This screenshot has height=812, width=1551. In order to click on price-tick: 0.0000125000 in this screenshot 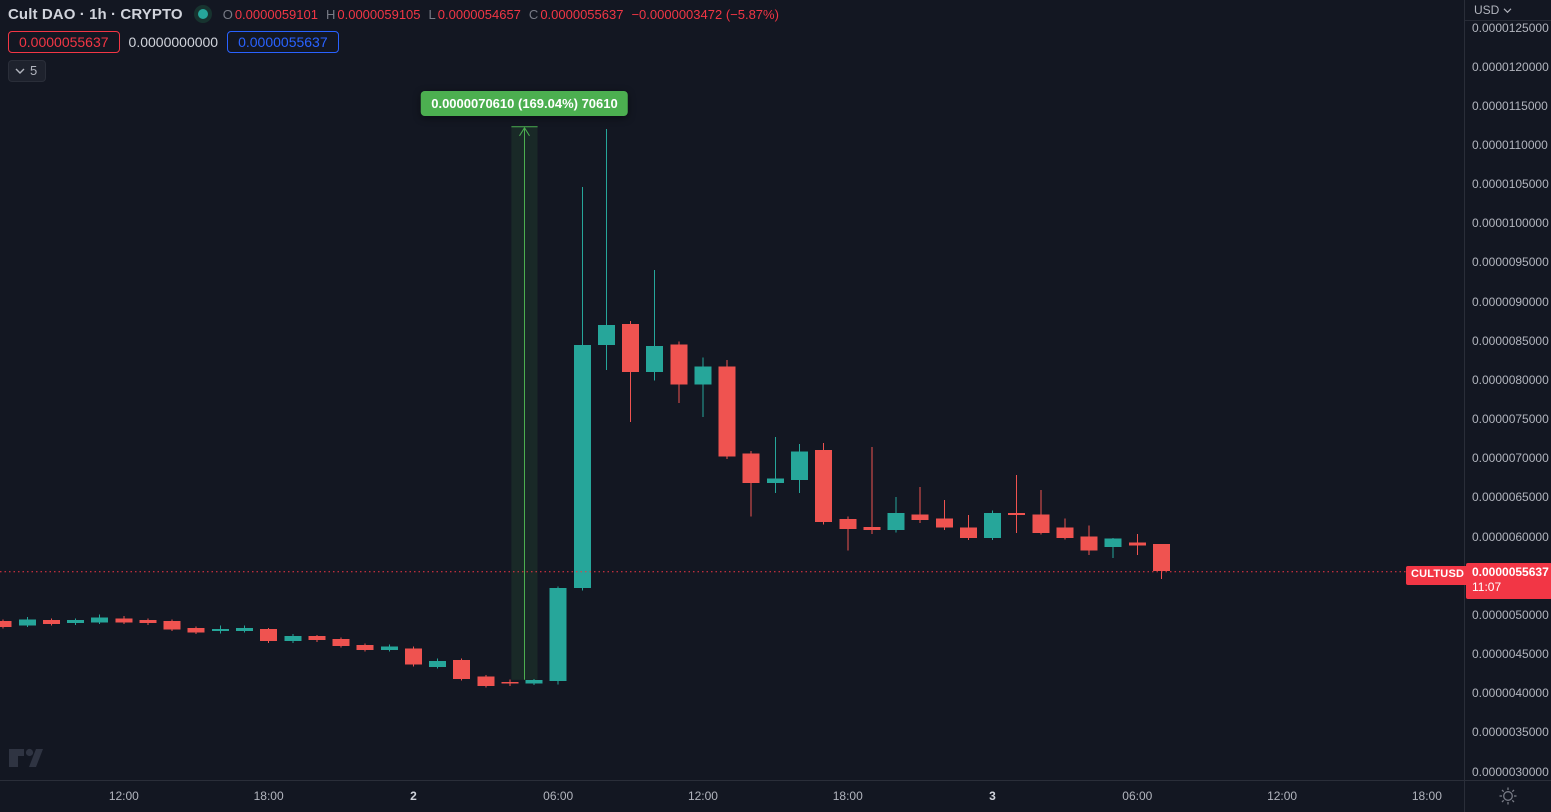, I will do `click(1510, 27)`.